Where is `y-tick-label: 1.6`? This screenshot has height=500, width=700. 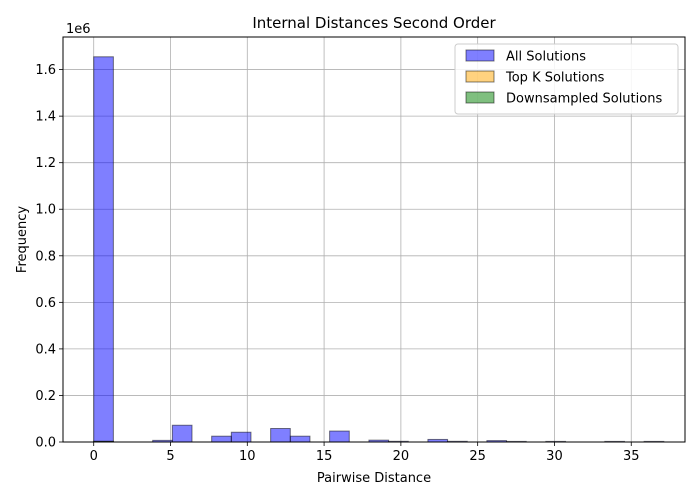 y-tick-label: 1.6 is located at coordinates (45, 70).